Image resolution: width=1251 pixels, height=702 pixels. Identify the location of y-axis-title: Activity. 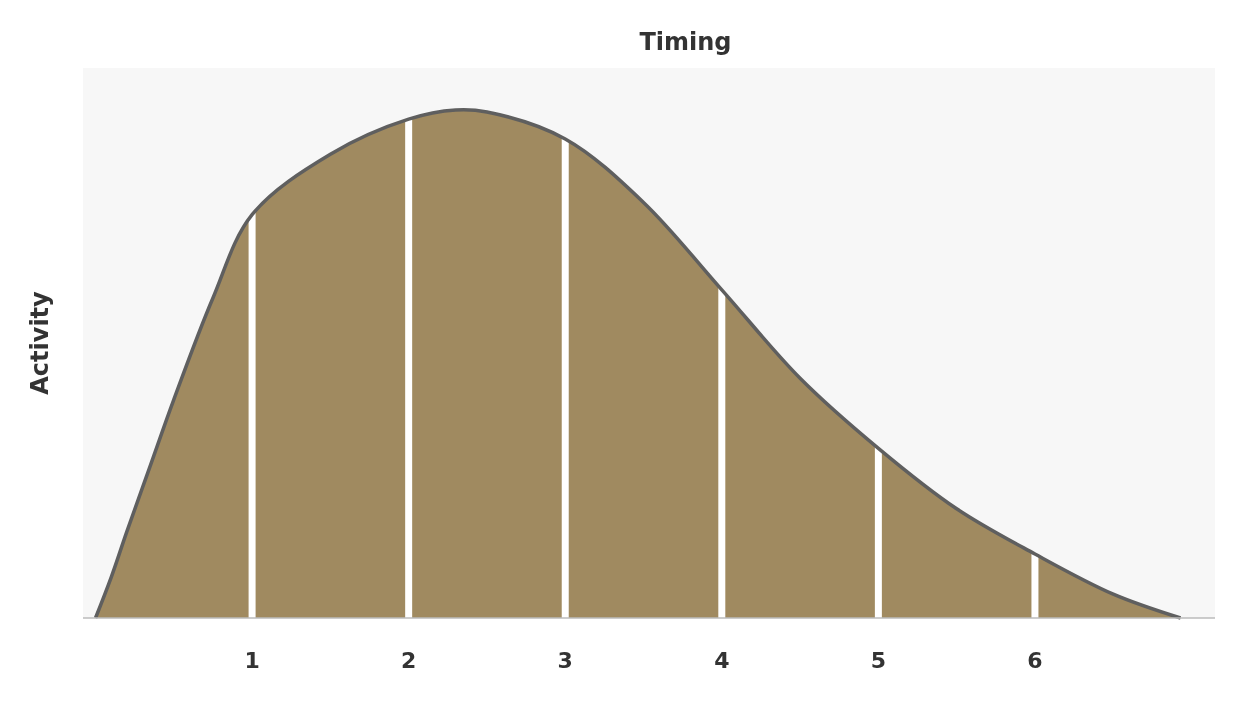
(40, 342).